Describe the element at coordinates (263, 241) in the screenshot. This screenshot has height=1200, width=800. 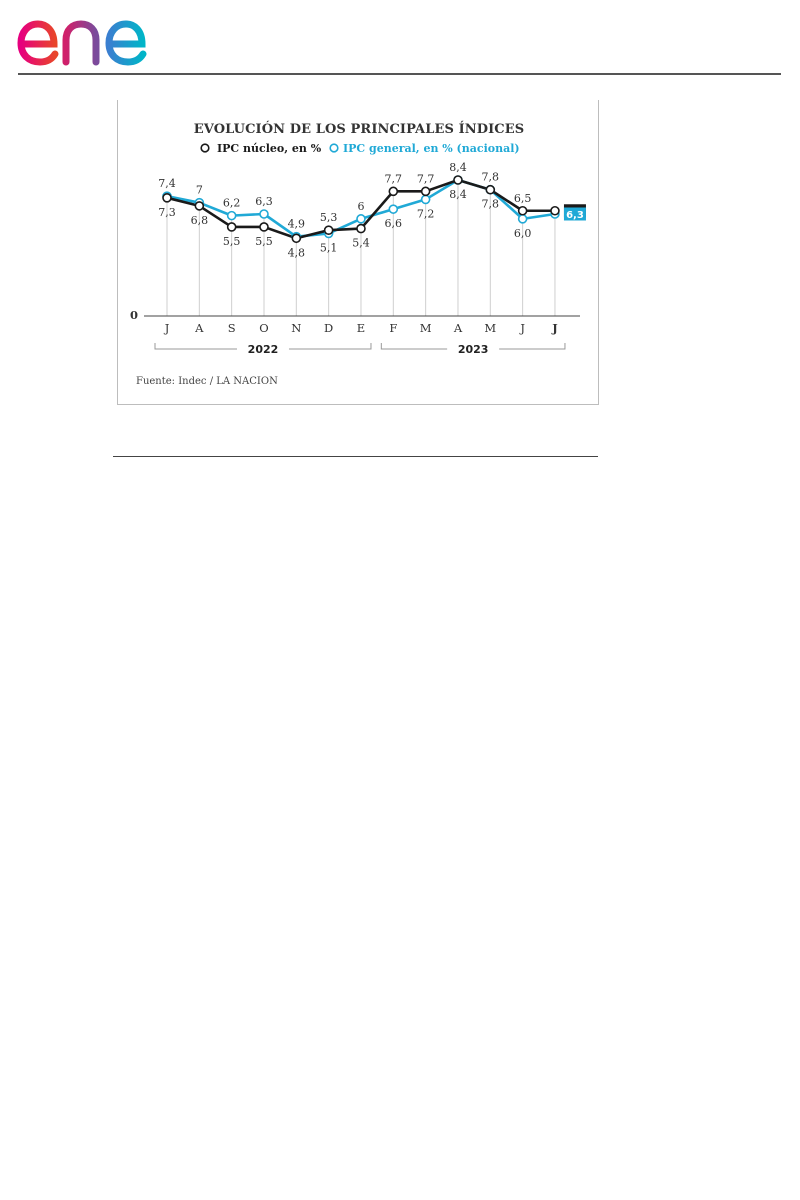
I see `value-label-s0-3: 5,5` at that location.